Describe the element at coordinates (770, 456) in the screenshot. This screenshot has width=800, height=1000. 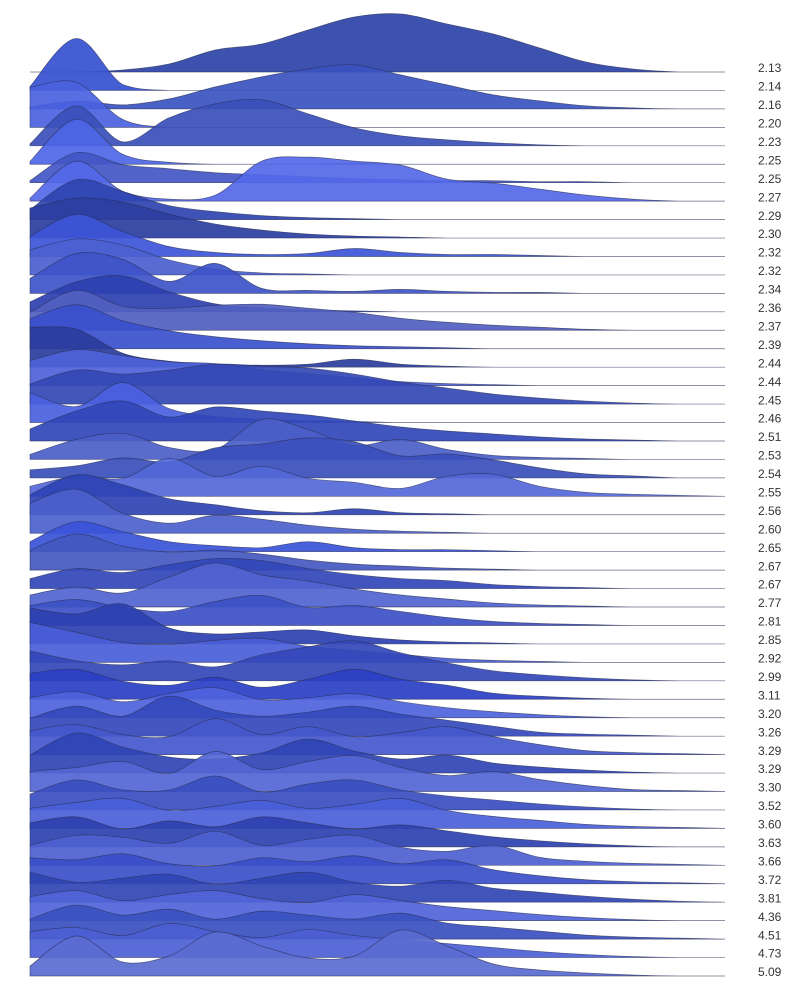
I see `ridge-label: 2.53` at that location.